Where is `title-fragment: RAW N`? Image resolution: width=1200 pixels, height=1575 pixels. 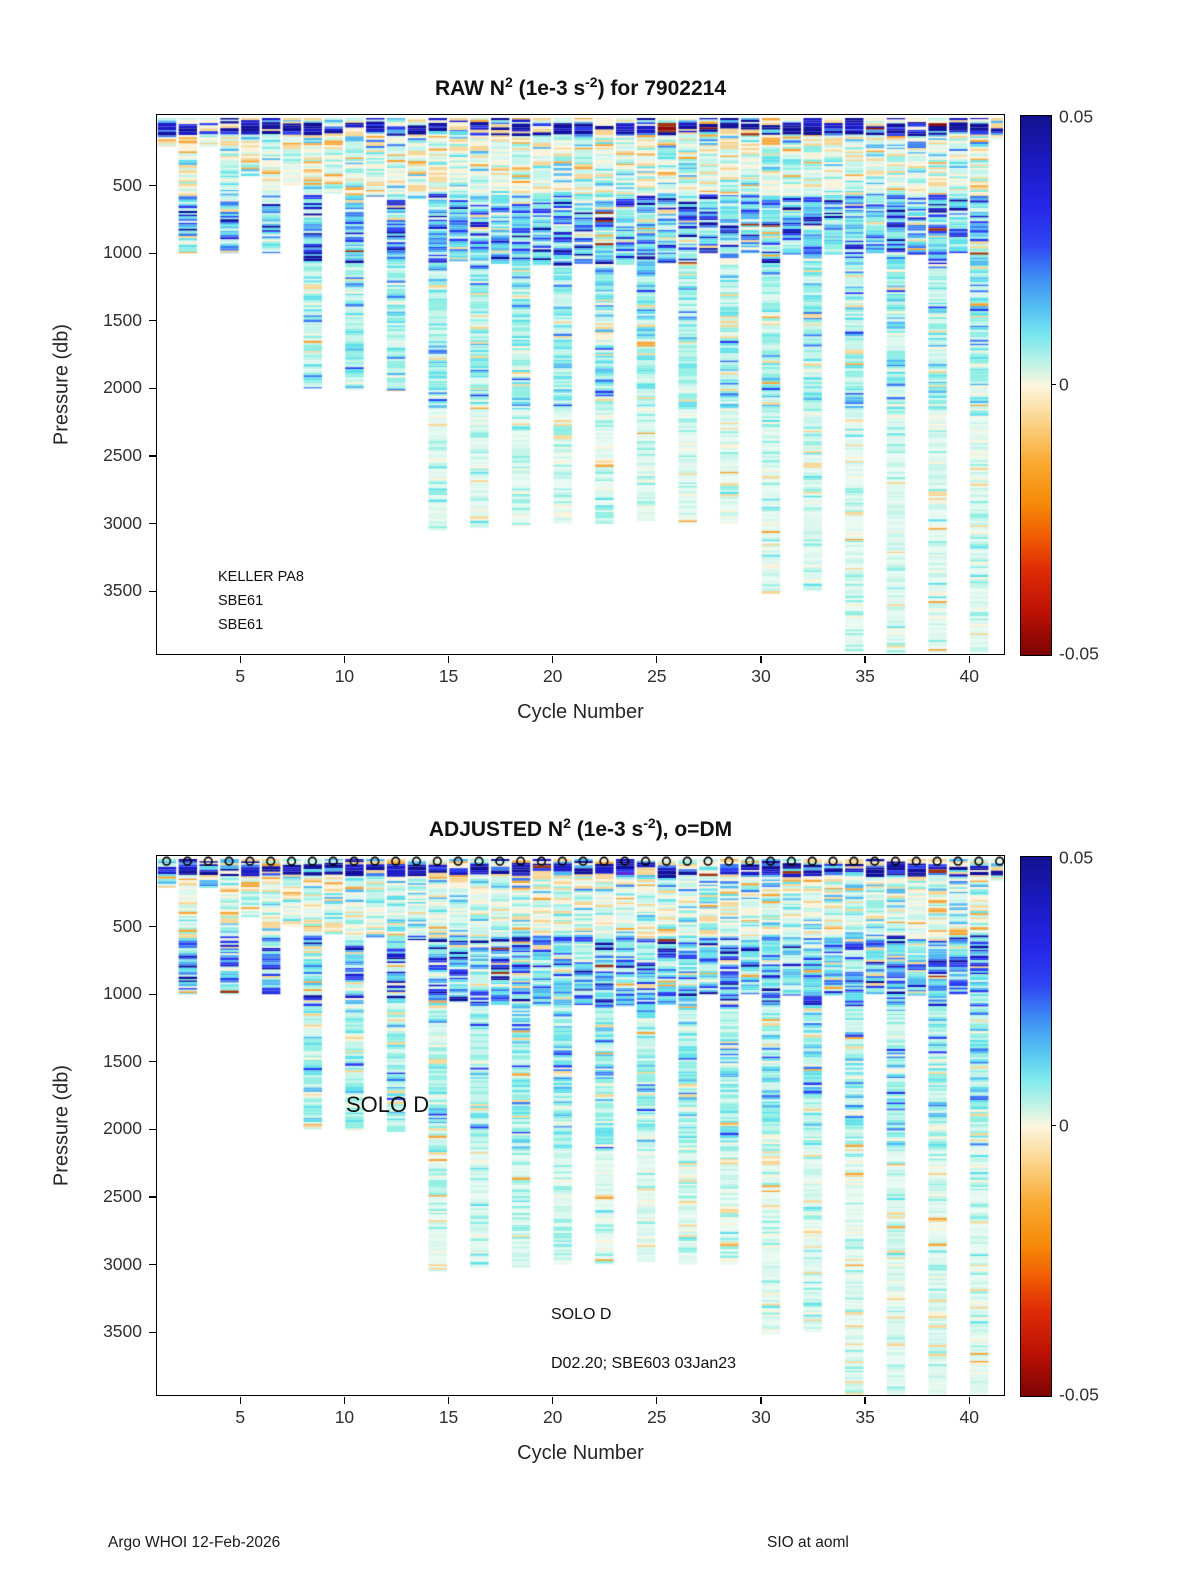 title-fragment: RAW N is located at coordinates (469, 88).